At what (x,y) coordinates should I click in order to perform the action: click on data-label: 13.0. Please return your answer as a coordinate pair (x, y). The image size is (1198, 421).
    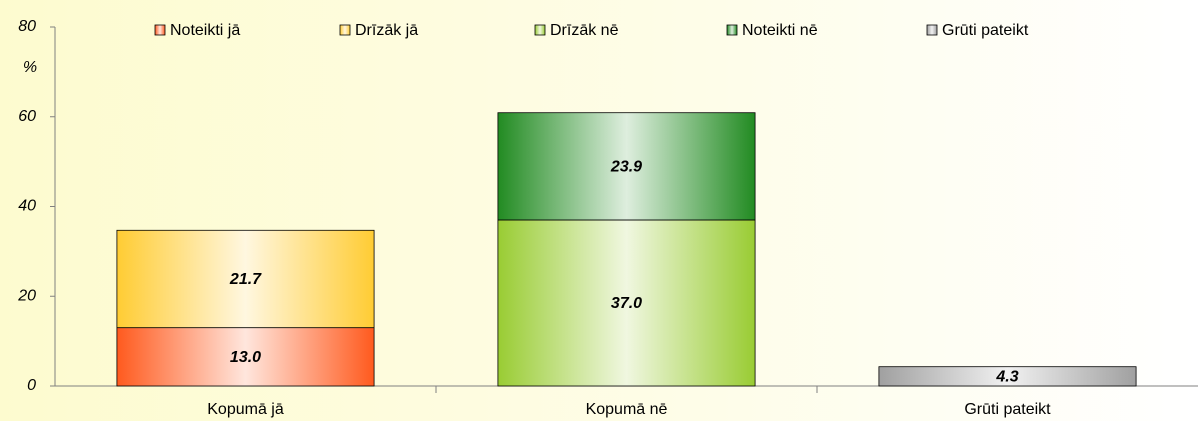
    Looking at the image, I should click on (245, 357).